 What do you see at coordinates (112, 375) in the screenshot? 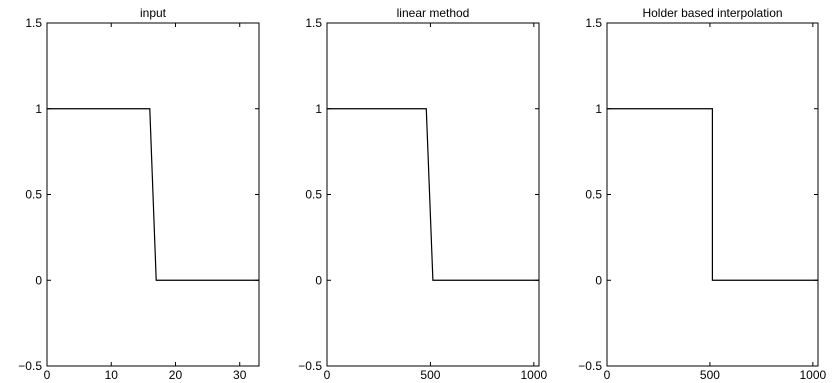
I see `x-tick-label: 10` at bounding box center [112, 375].